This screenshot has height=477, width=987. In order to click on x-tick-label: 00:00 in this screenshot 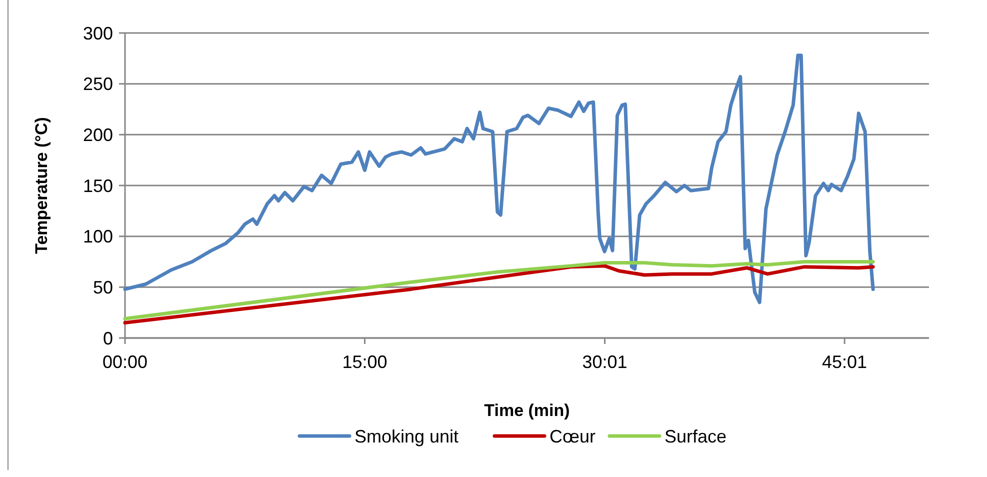, I will do `click(125, 362)`.